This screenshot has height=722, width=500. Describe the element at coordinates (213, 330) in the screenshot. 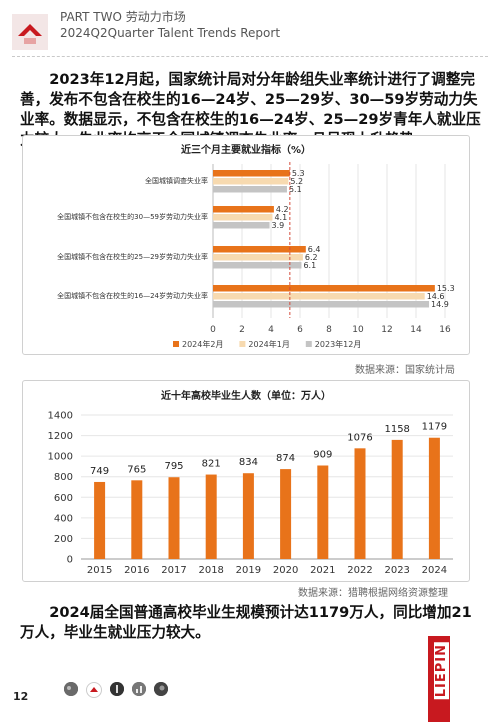

I see `chart1-x-tick-label: 0` at that location.